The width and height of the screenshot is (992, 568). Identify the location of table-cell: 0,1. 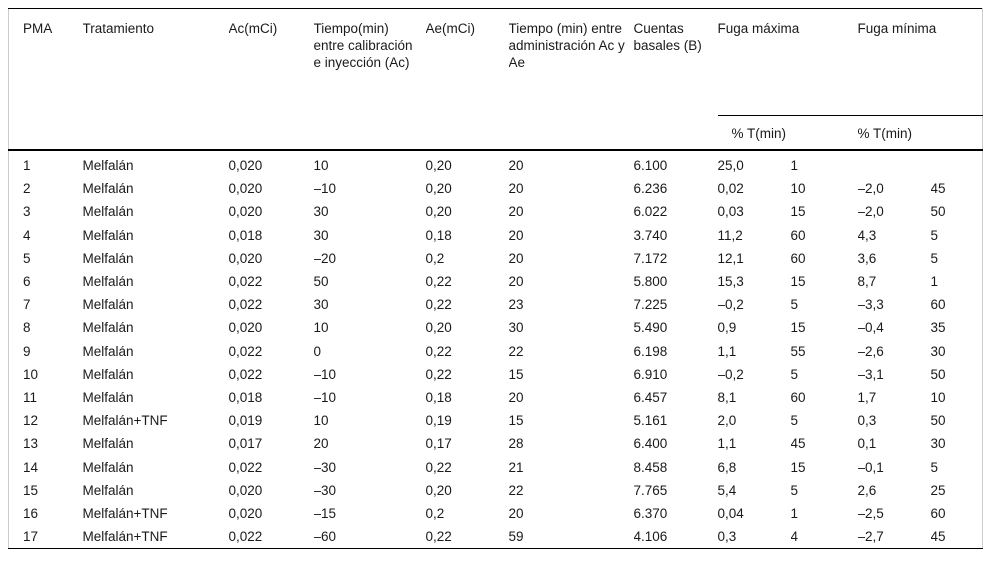
(867, 444).